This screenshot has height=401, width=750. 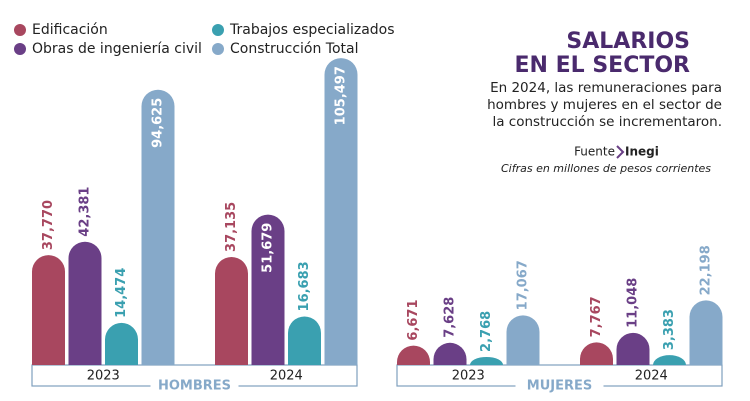 I want to click on value-label: 7,767, so click(x=596, y=316).